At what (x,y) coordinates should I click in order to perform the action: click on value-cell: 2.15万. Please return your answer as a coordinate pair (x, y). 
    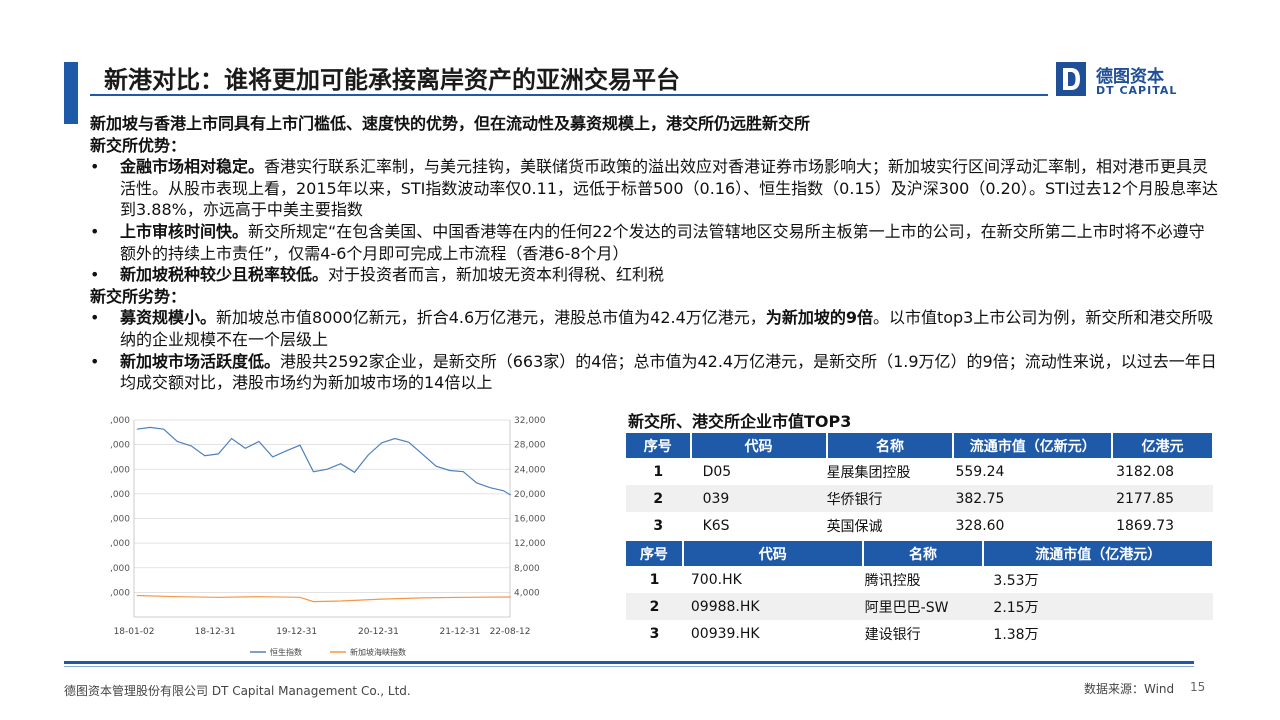
    Looking at the image, I should click on (1098, 606).